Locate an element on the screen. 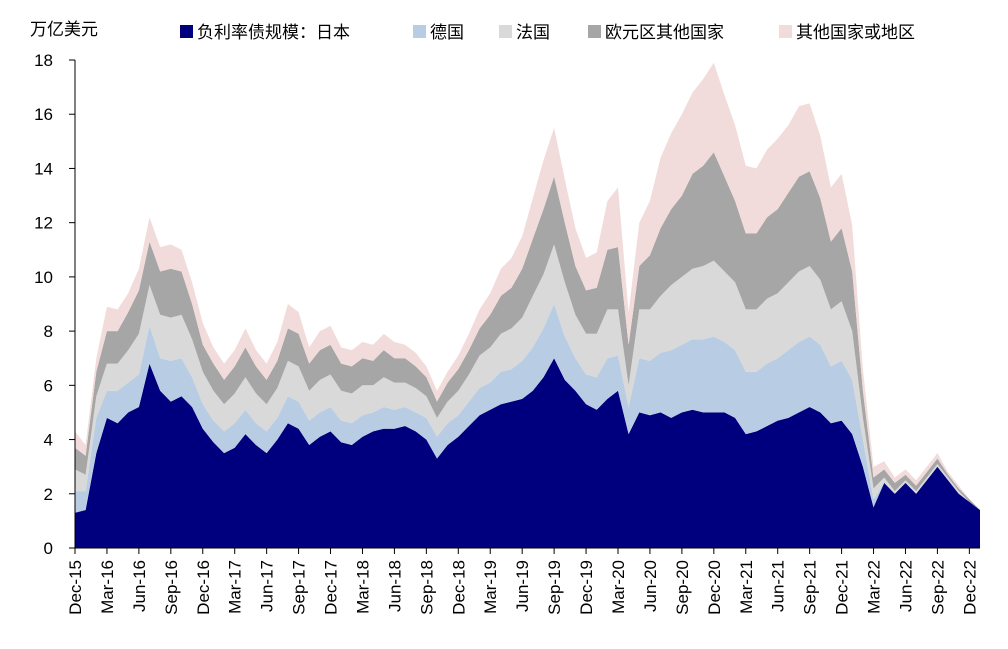  legend: 负利率债规模：日本 德国 法国 欧元区其他国家 其他国家或地区 is located at coordinates (547, 33).